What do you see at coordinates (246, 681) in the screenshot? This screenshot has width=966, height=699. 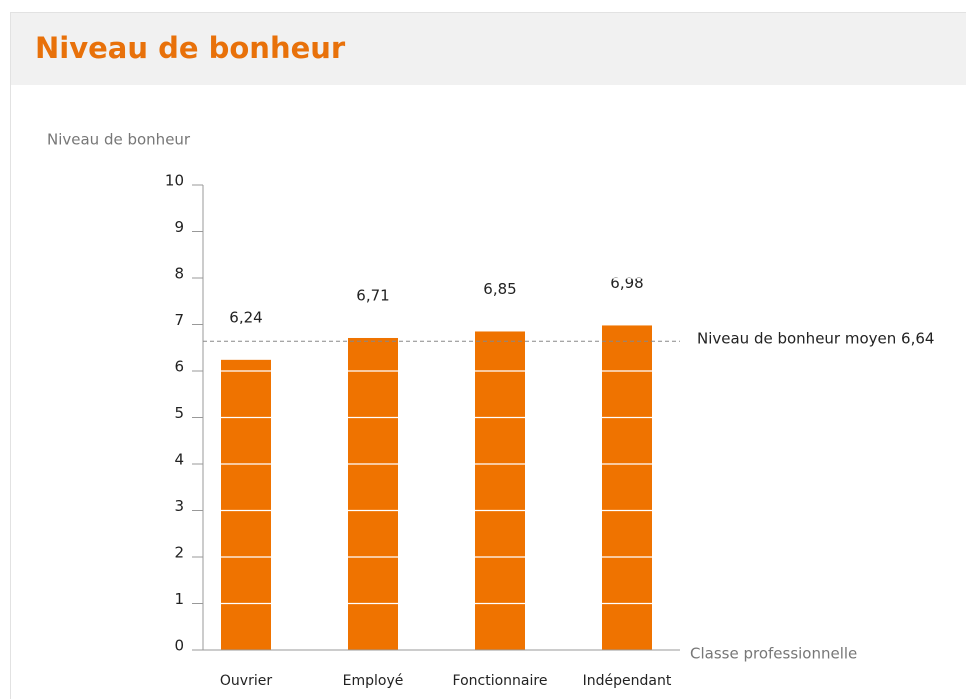 I see `x-tick-label: Ouvrier` at bounding box center [246, 681].